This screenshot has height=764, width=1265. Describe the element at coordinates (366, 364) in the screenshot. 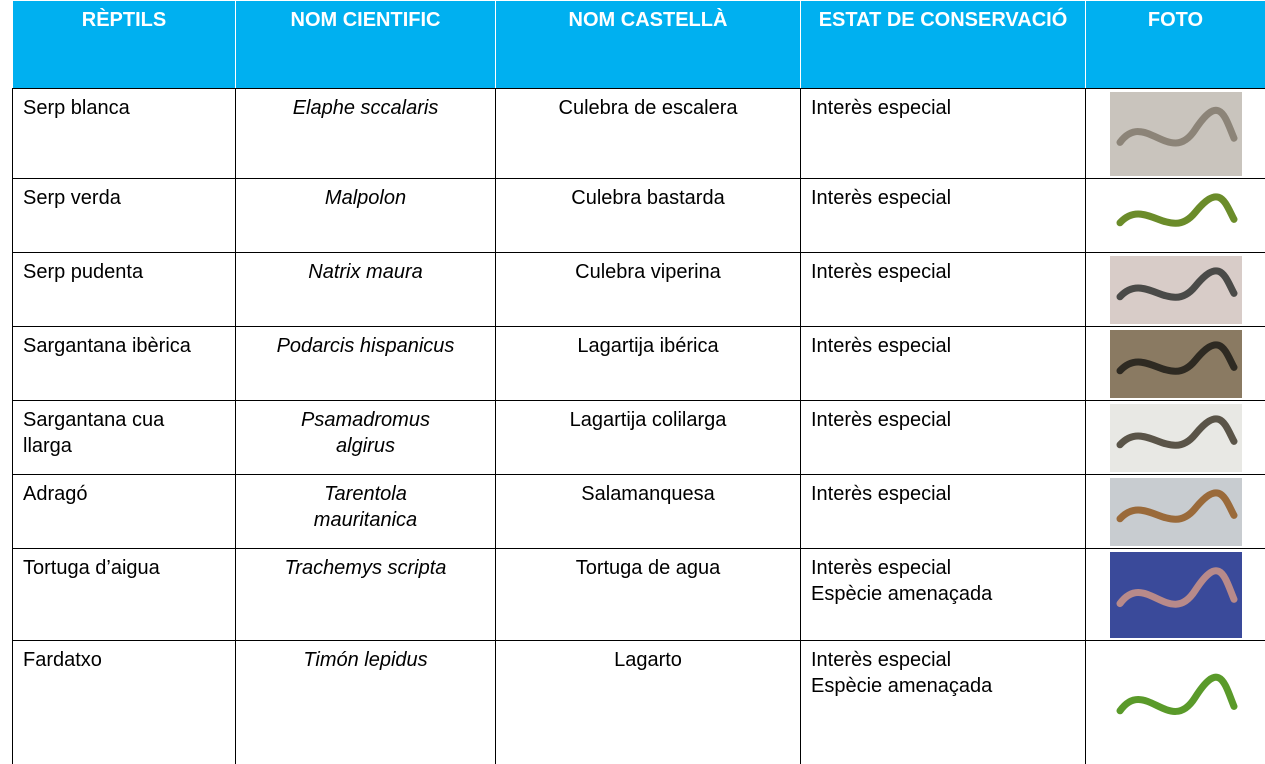

I see `scientific-name: Podarcis hispanicus` at that location.